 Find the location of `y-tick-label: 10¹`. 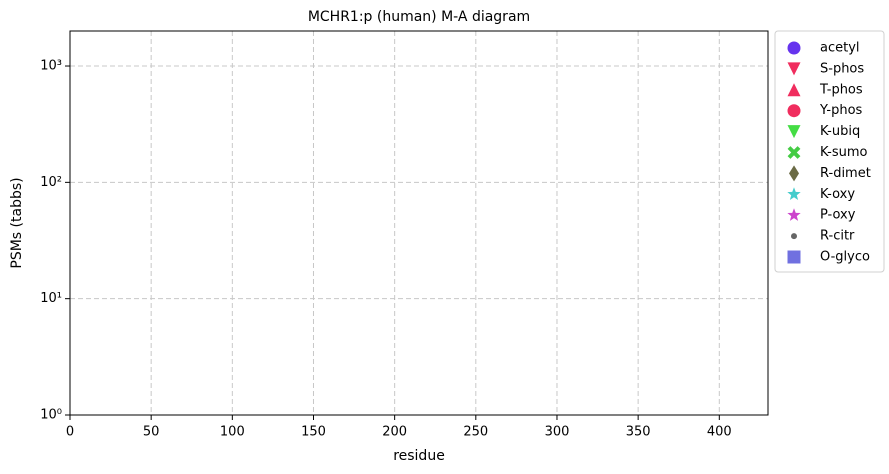

y-tick-label: 10¹ is located at coordinates (51, 298).